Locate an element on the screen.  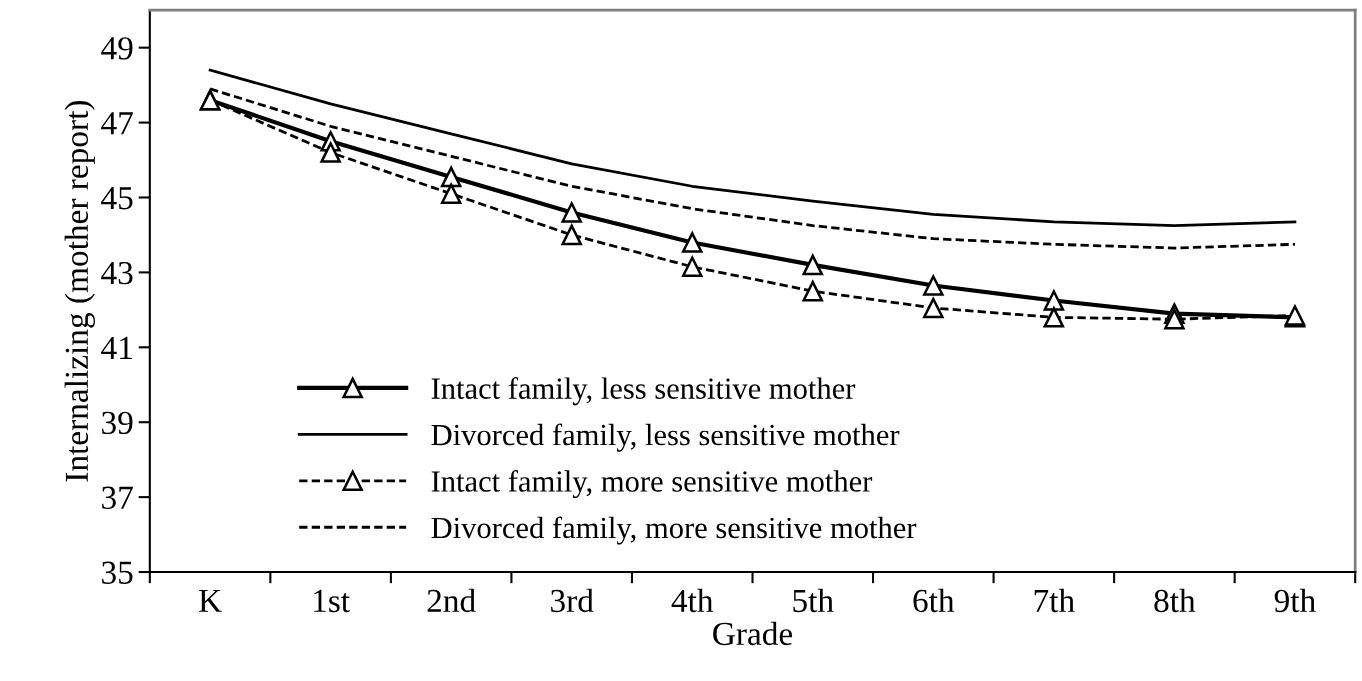
y-tick-label: 37 is located at coordinates (117, 498).